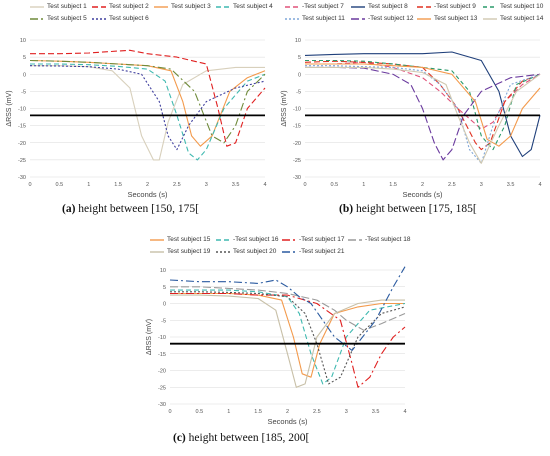 The image size is (550, 456). Describe the element at coordinates (139, 209) in the screenshot. I see `caption-text: height between [150, 175[` at that location.